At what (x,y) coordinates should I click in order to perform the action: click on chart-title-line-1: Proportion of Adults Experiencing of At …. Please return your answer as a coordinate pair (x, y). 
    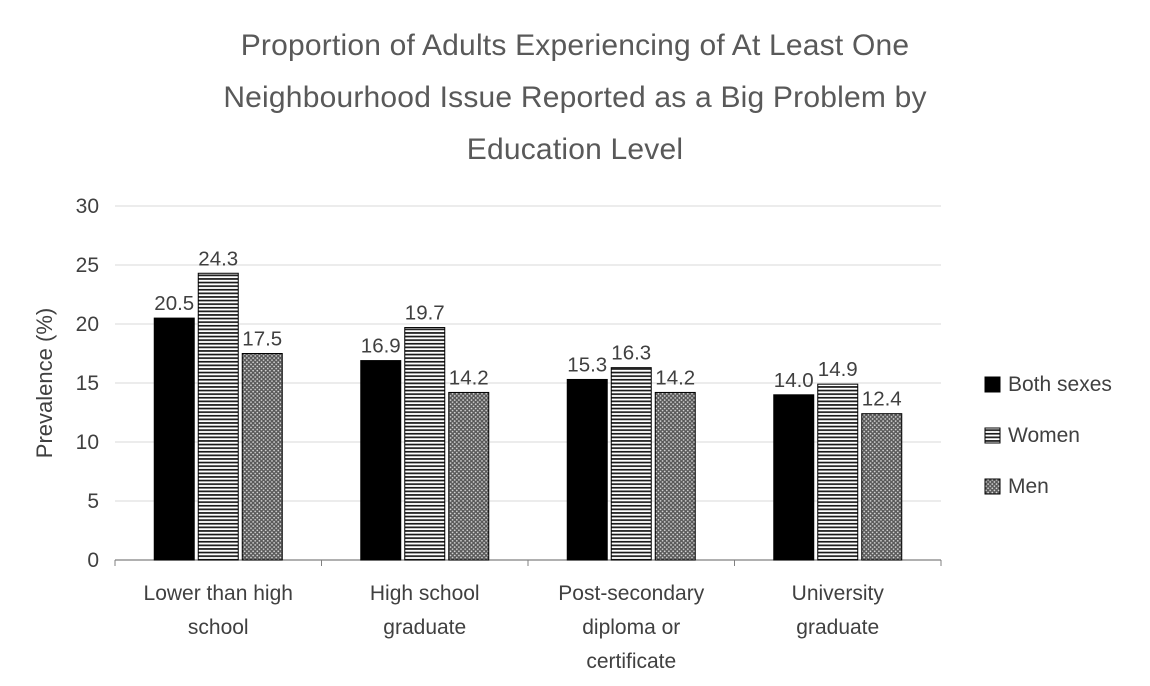
    Looking at the image, I should click on (575, 45).